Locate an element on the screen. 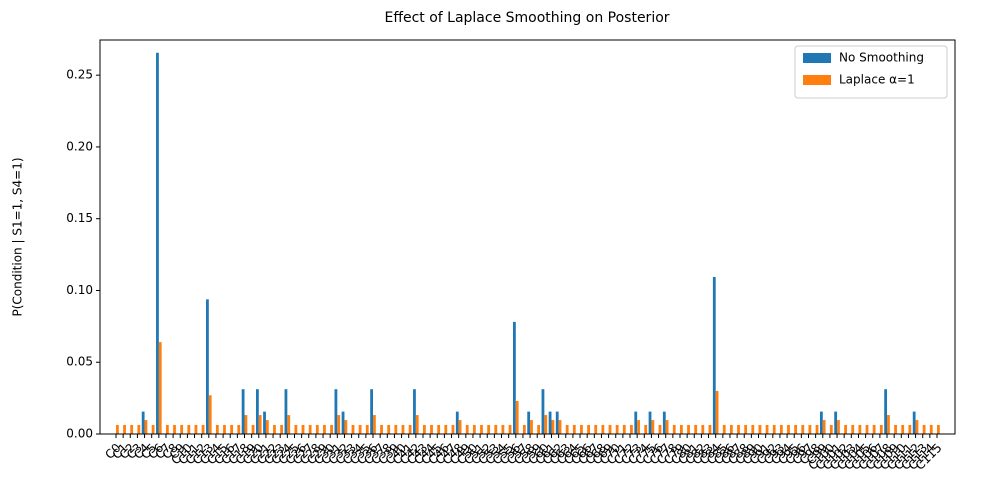 This screenshot has width=990, height=490. legend-label: Laplace α=1 is located at coordinates (877, 80).